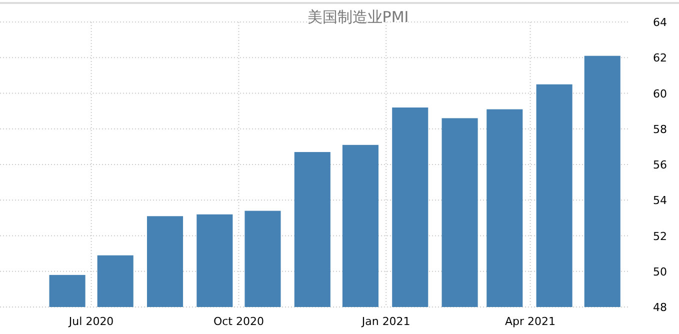 The width and height of the screenshot is (679, 334). What do you see at coordinates (660, 201) in the screenshot?
I see `y-tick-label: 54` at bounding box center [660, 201].